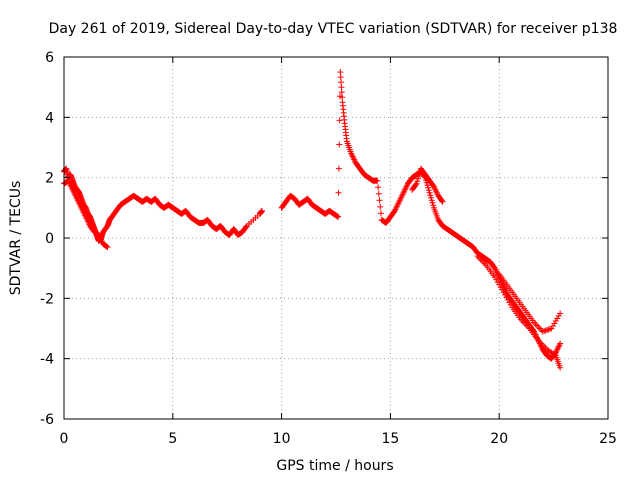  What do you see at coordinates (334, 466) in the screenshot?
I see `x-axis-label: GPS time / hours` at bounding box center [334, 466].